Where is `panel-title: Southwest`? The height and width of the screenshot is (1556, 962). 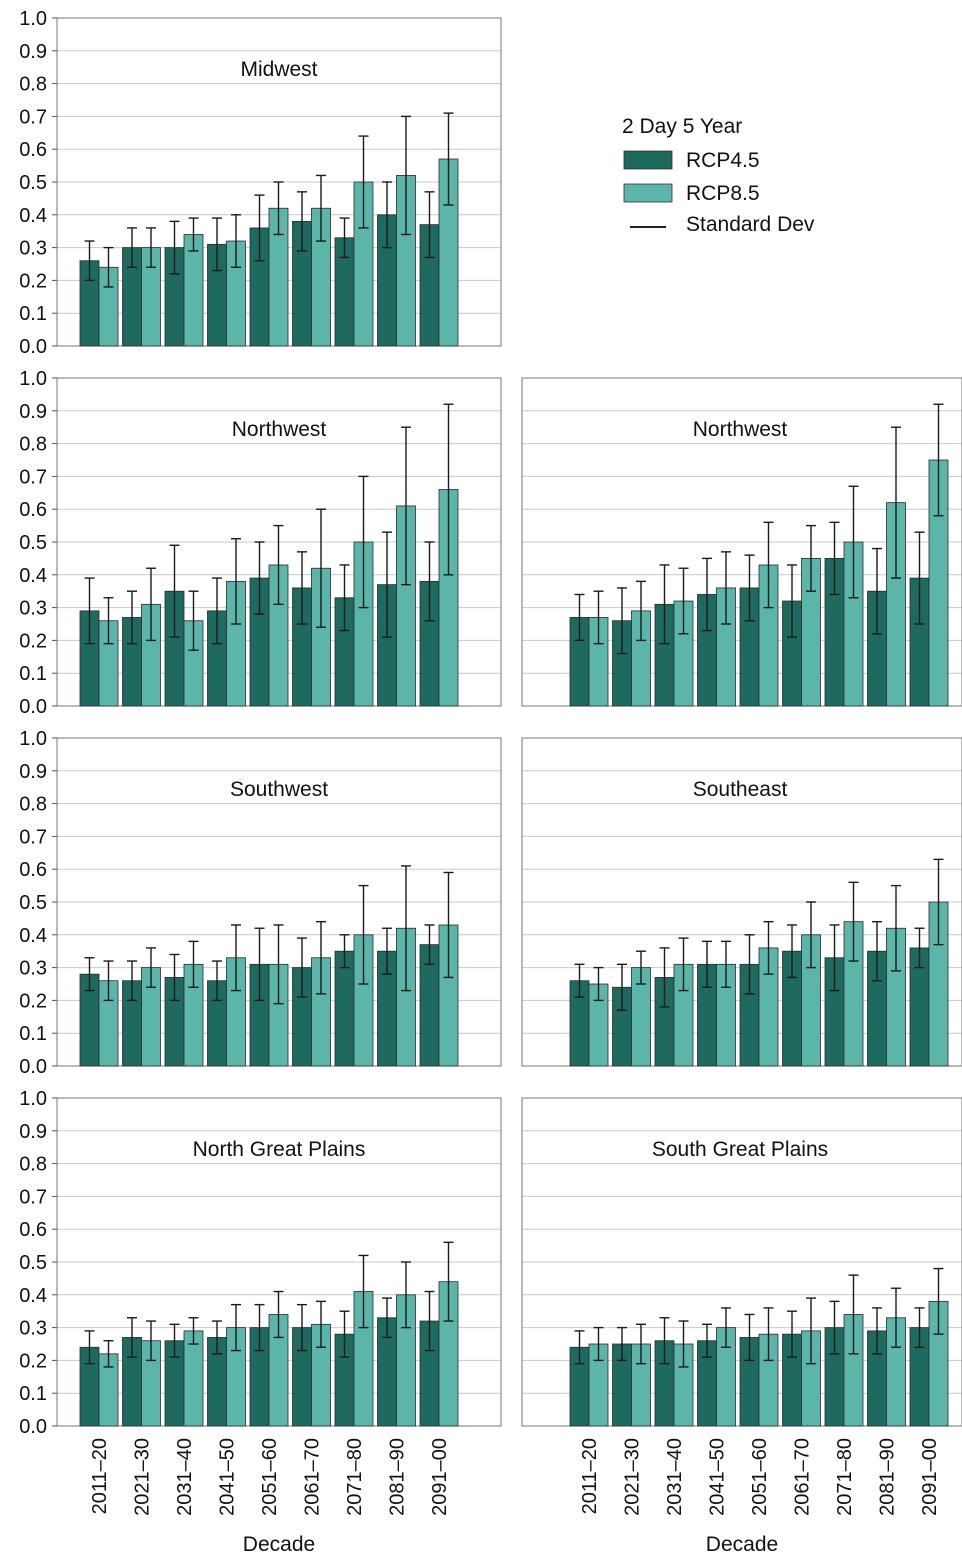
panel-title: Southwest is located at coordinates (279, 789).